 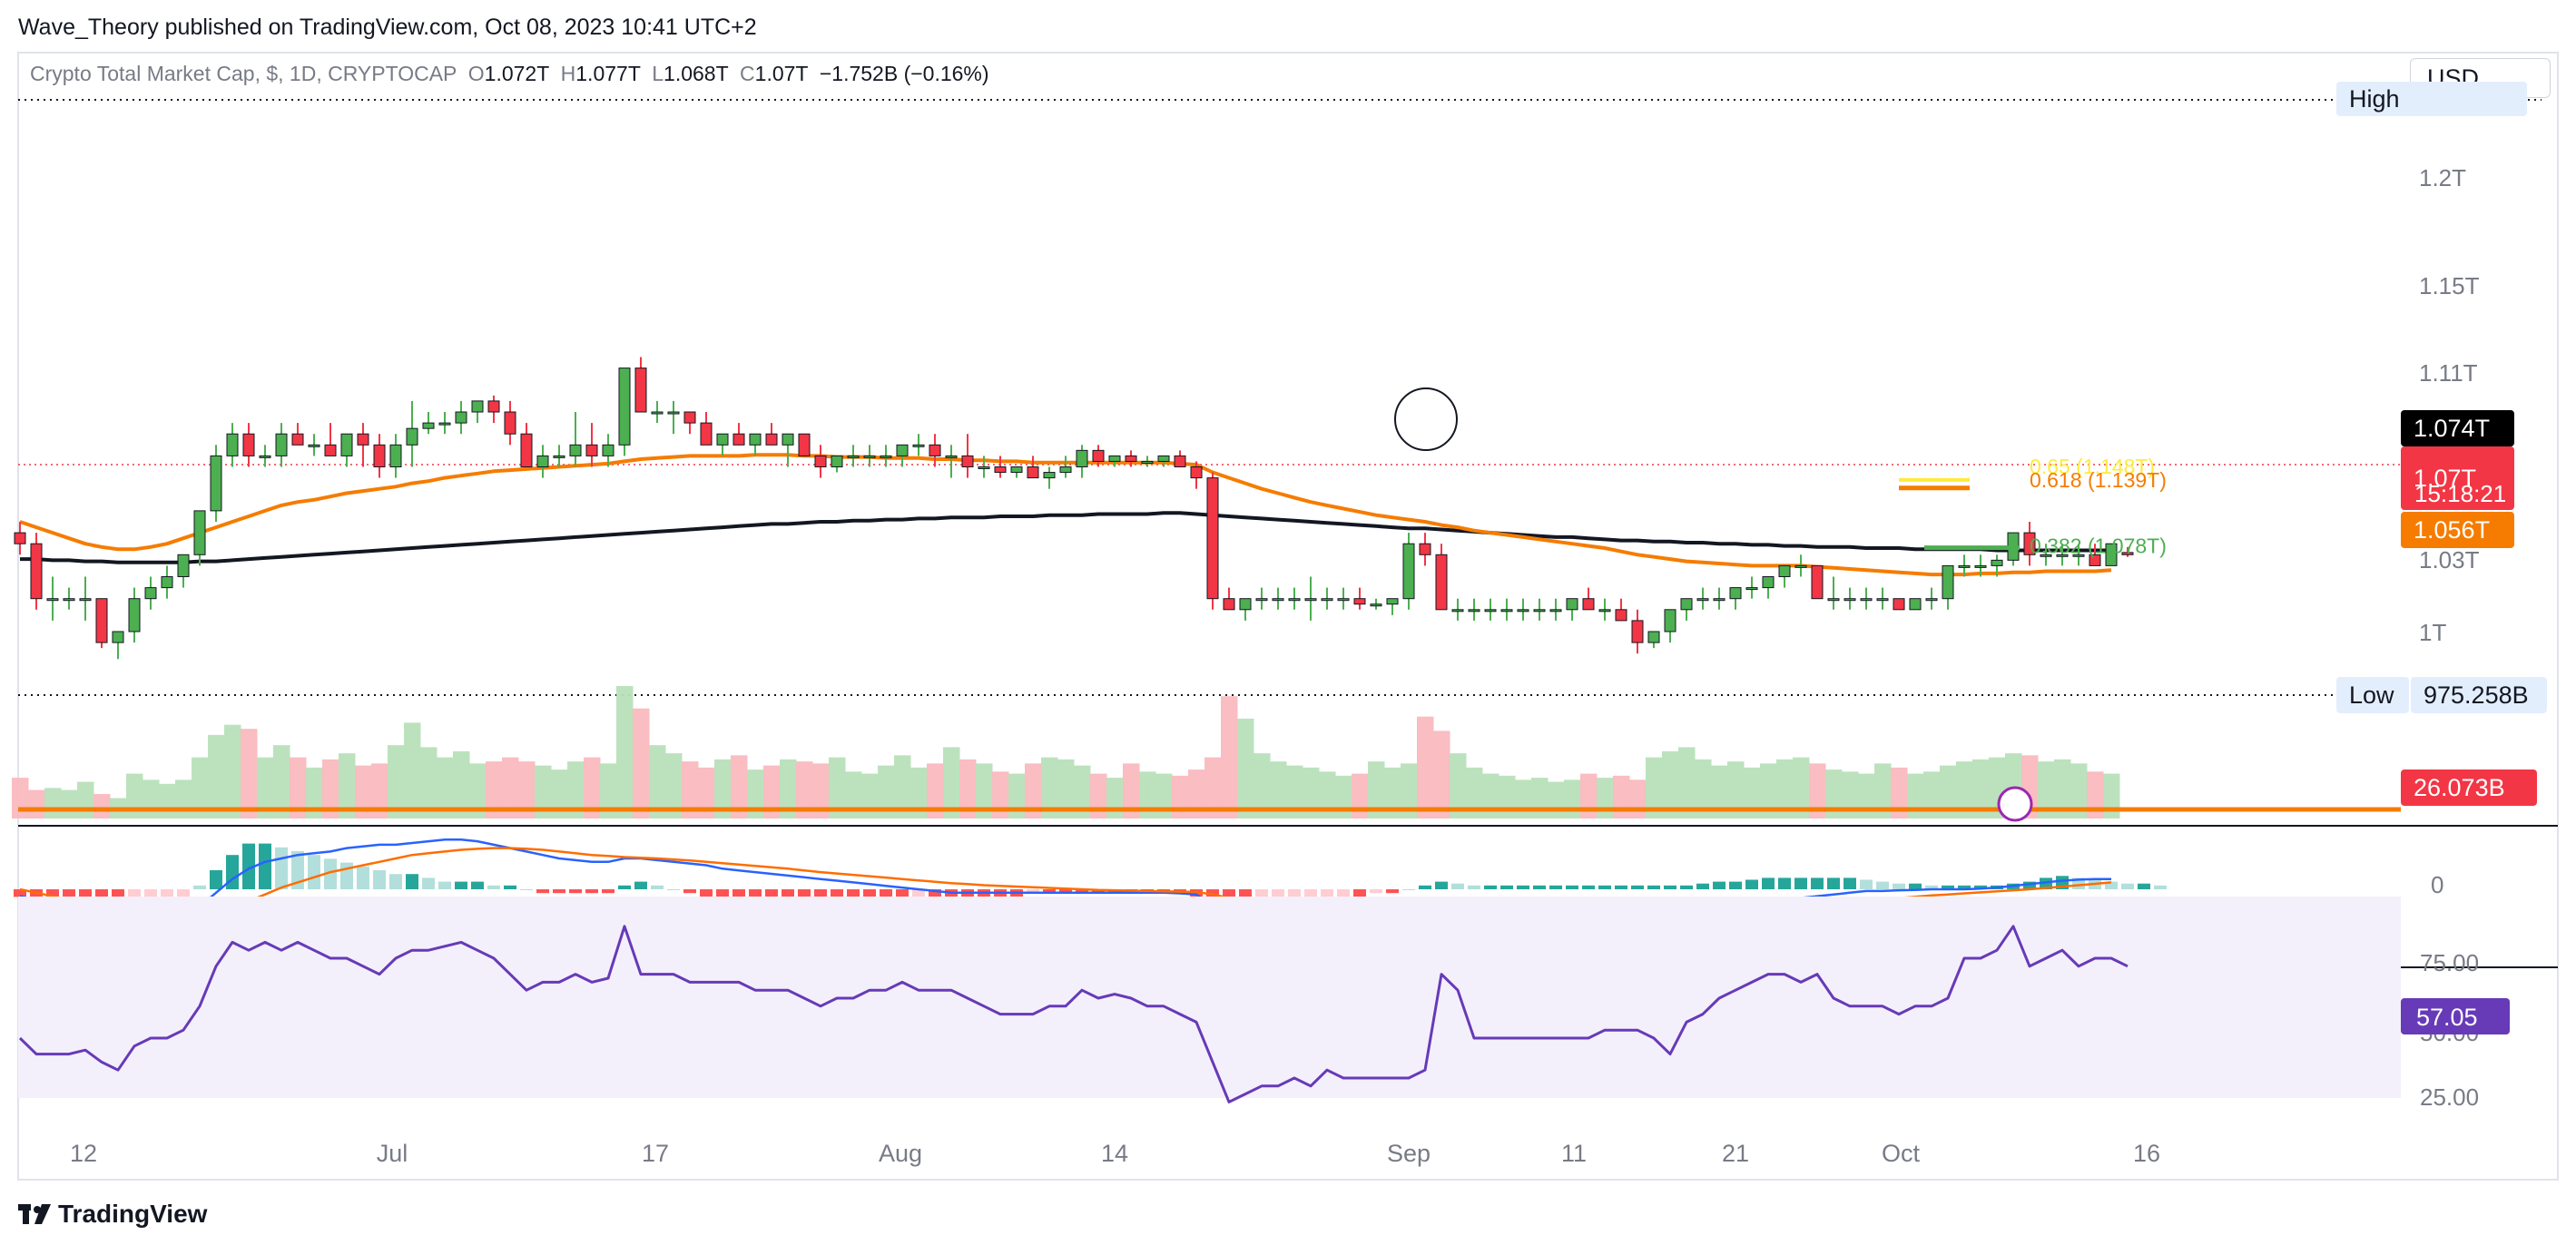 What do you see at coordinates (112, 1214) in the screenshot?
I see `tradingview-brand: TradingView` at bounding box center [112, 1214].